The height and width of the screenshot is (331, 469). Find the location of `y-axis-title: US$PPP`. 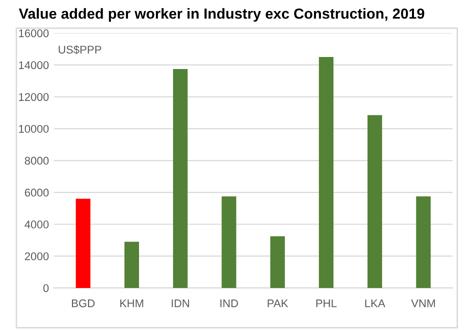

y-axis-title: US$PPP is located at coordinates (80, 49).